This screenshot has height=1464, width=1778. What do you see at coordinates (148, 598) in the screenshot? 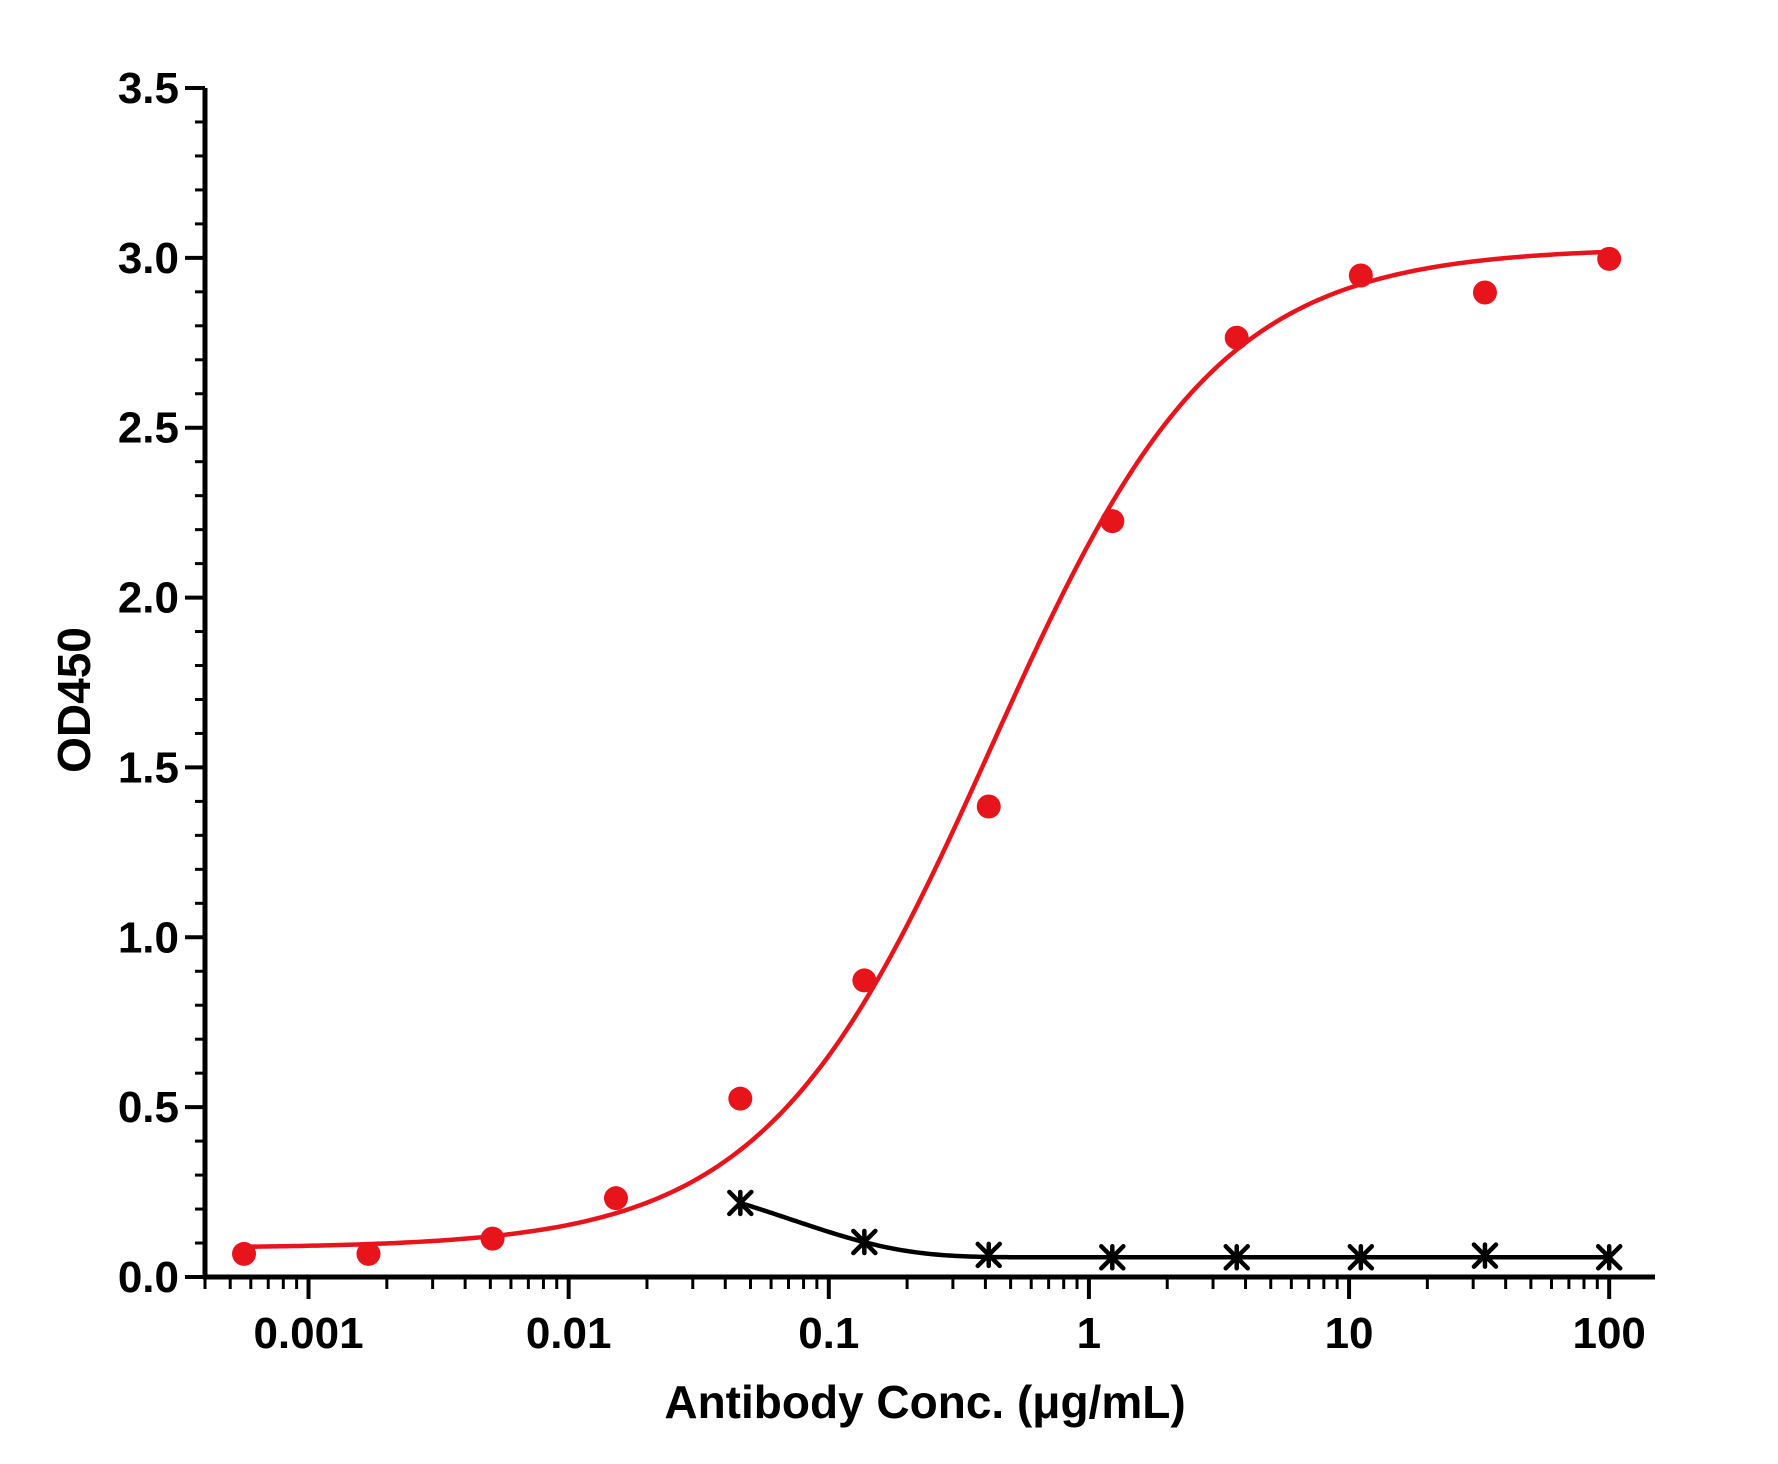
I see `y-tick-label: 2.0` at bounding box center [148, 598].